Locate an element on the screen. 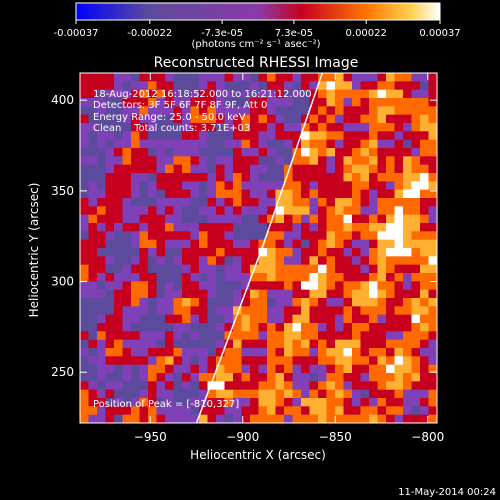  annotation-peak-position: Position of Peak = [-810,327] is located at coordinates (166, 404).